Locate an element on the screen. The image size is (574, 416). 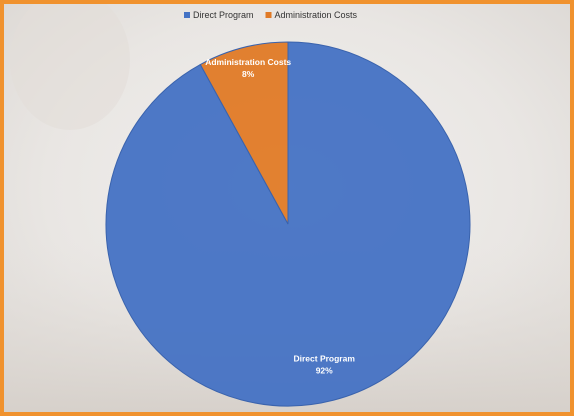
data-label-category: Direct Program is located at coordinates (324, 358).